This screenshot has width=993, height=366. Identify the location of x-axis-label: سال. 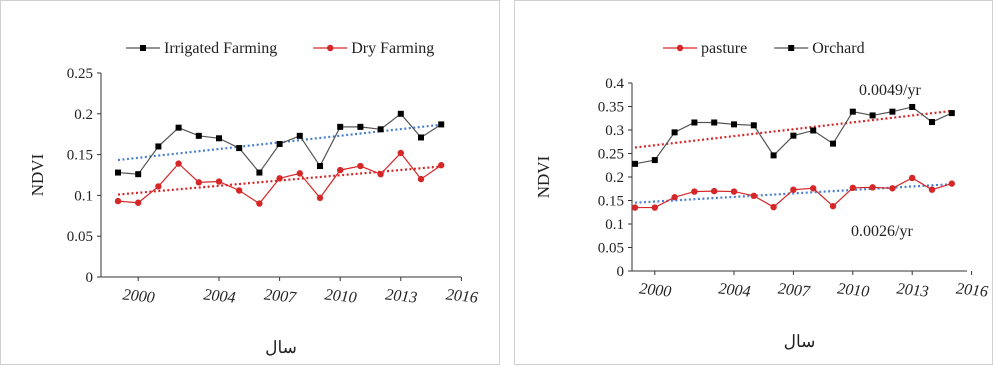
(281, 347).